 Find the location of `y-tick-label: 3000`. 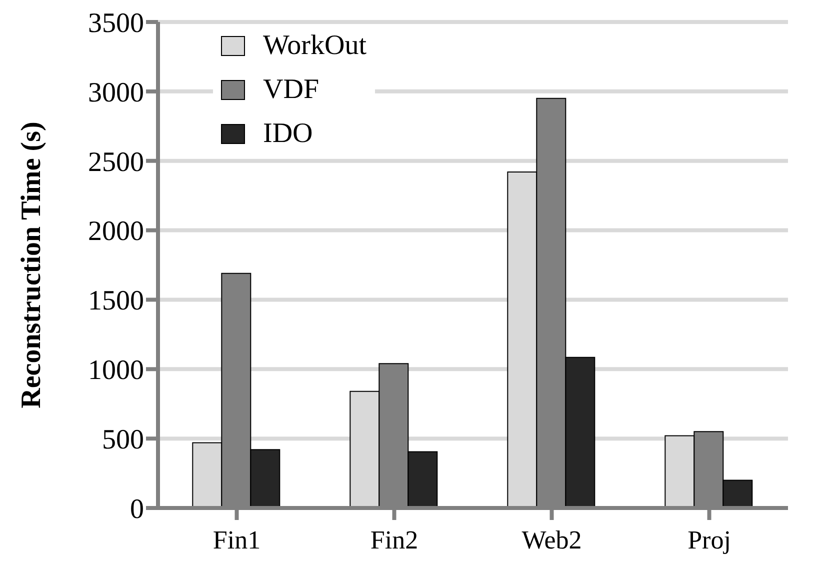

y-tick-label: 3000 is located at coordinates (116, 92).